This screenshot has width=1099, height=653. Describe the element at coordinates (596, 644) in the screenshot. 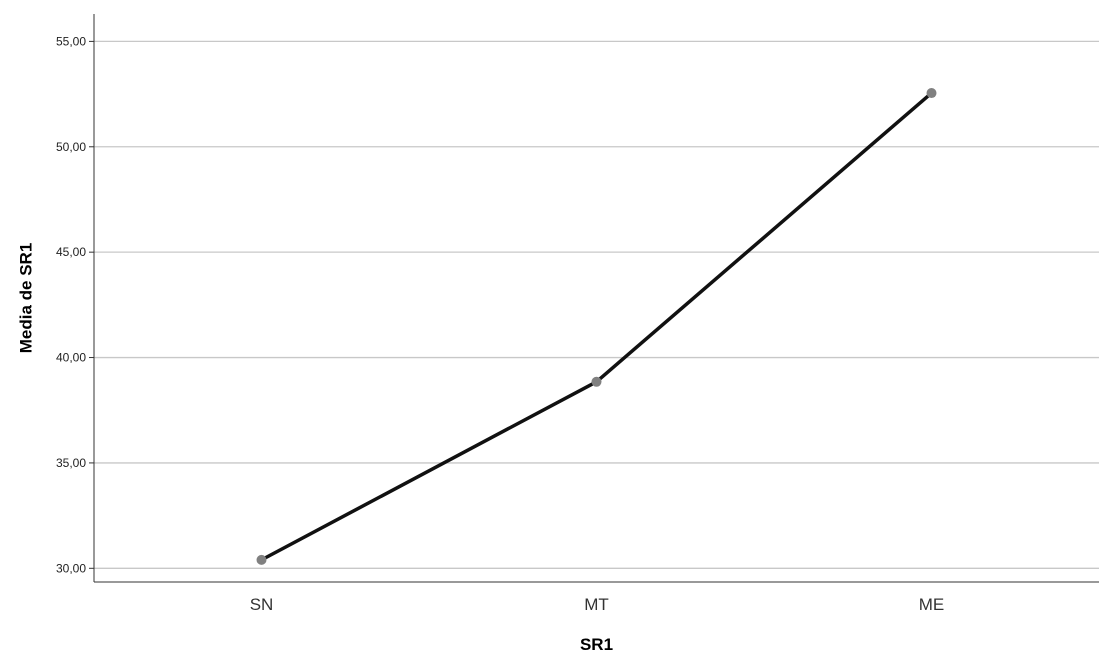

I see `x-axis-title: SR1` at that location.